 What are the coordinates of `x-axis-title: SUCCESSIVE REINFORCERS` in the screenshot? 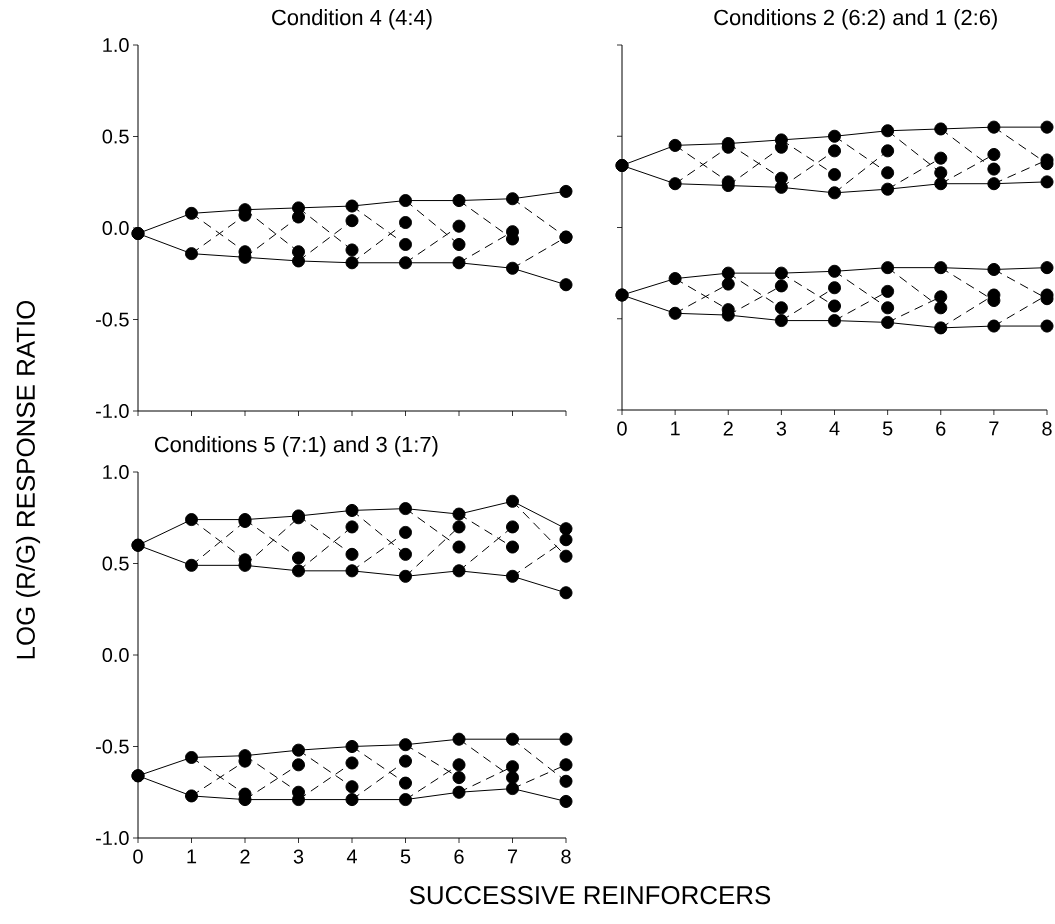 It's located at (590, 895).